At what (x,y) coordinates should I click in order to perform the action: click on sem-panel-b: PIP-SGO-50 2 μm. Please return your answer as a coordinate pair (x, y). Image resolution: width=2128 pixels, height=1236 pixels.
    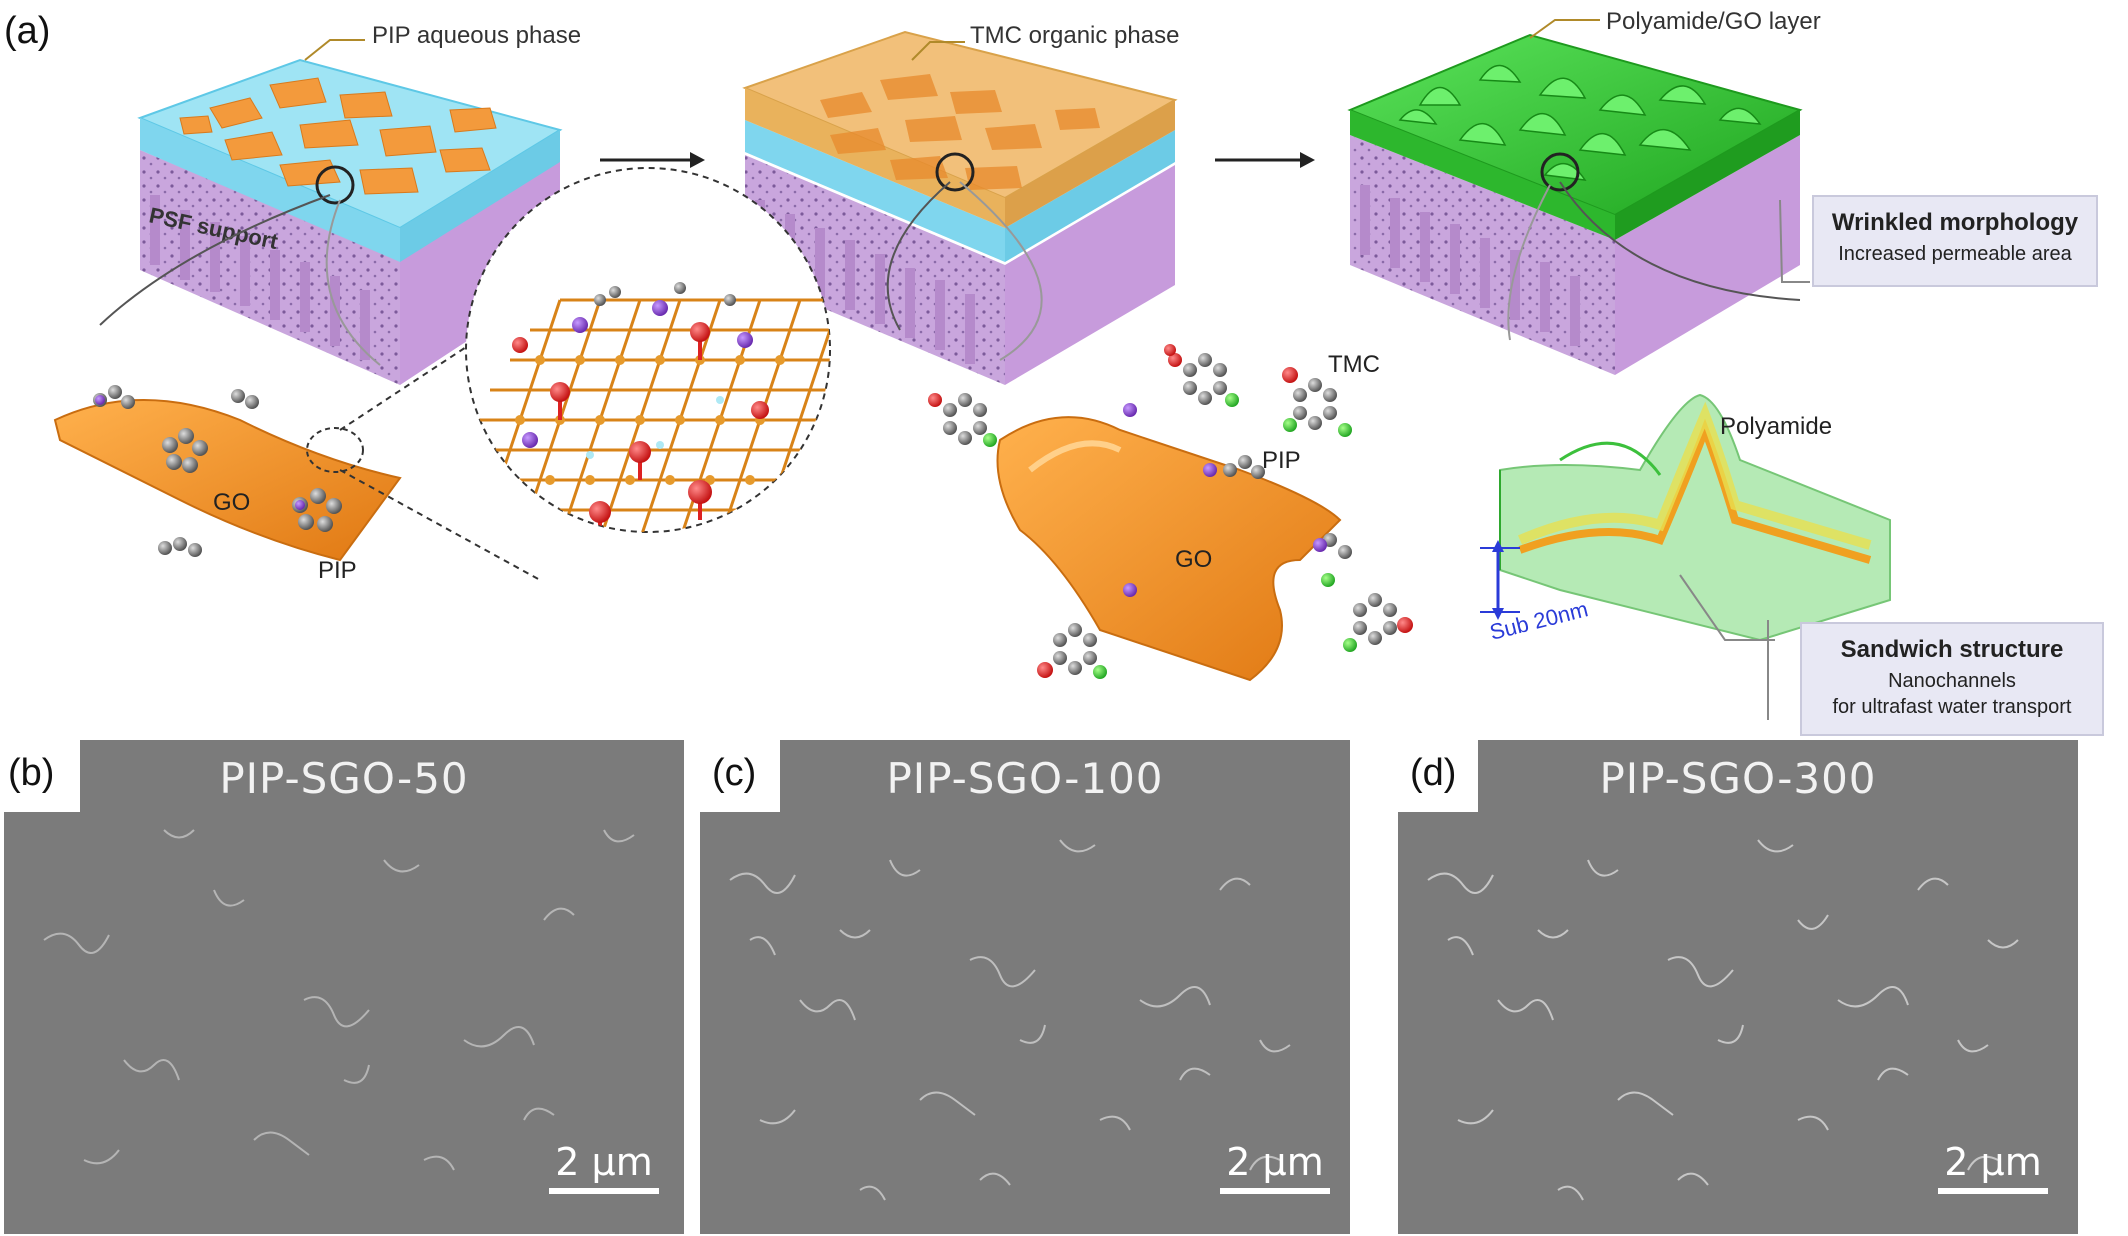
    Looking at the image, I should click on (344, 987).